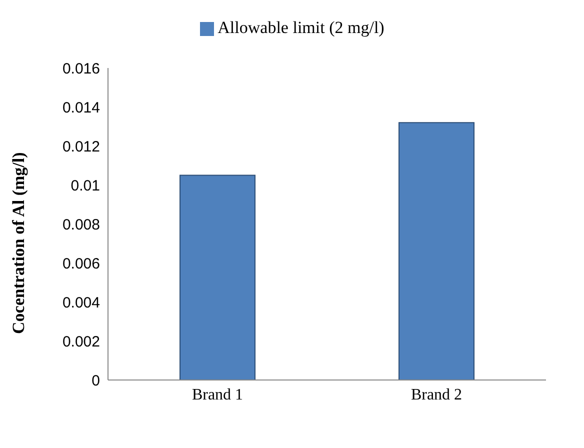 This screenshot has height=448, width=584. I want to click on y-tick-label: 0.006, so click(81, 263).